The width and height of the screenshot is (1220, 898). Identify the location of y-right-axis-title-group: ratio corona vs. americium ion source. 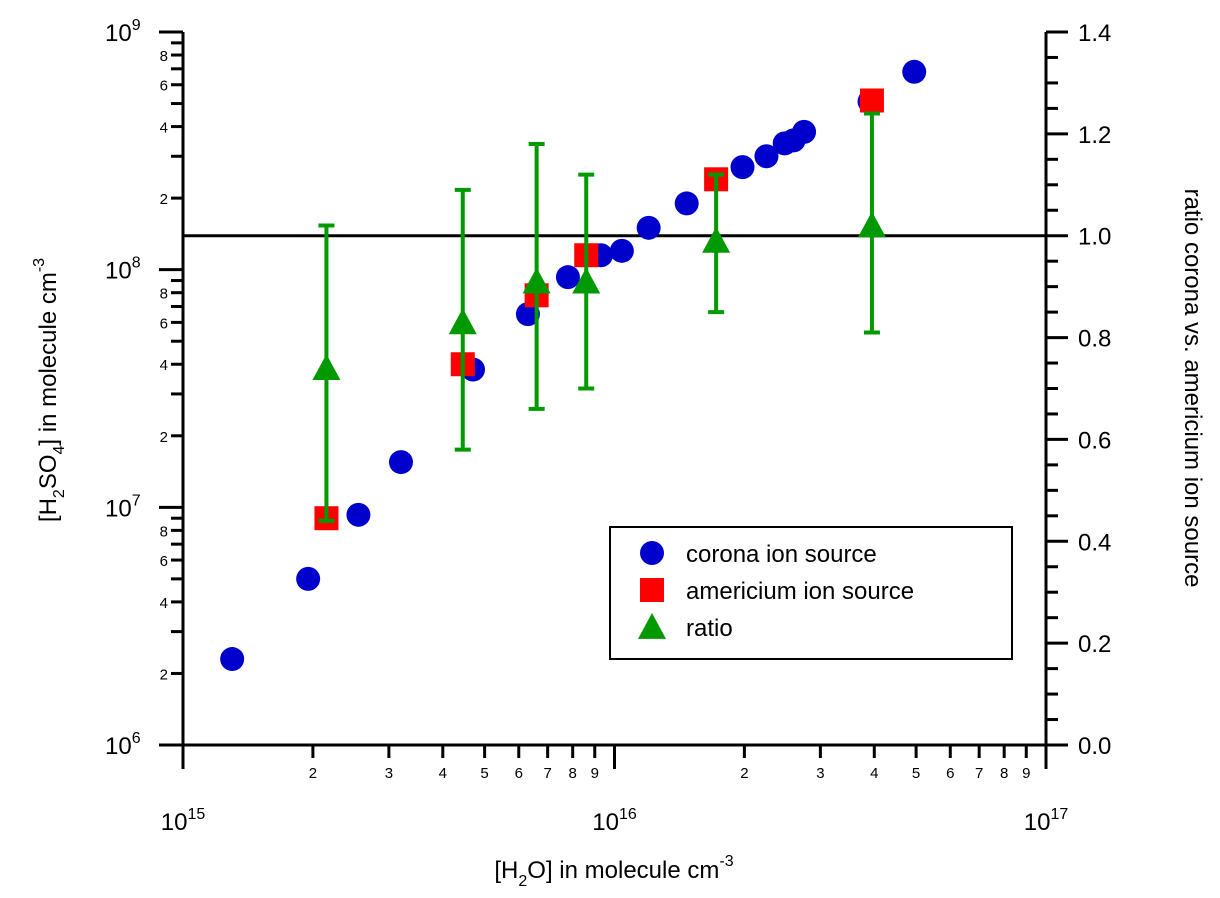
(1192, 388).